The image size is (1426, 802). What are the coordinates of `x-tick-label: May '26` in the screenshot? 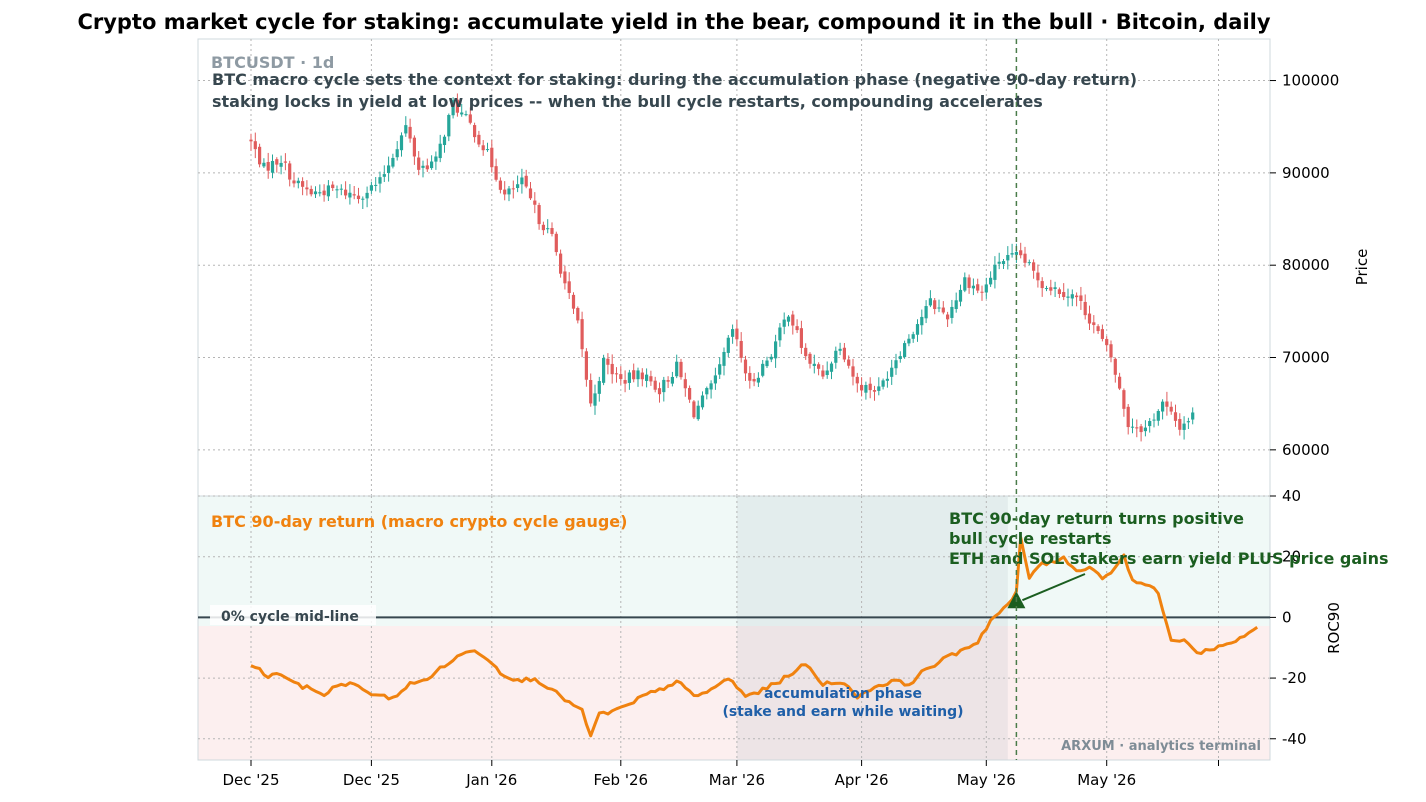 It's located at (1106, 780).